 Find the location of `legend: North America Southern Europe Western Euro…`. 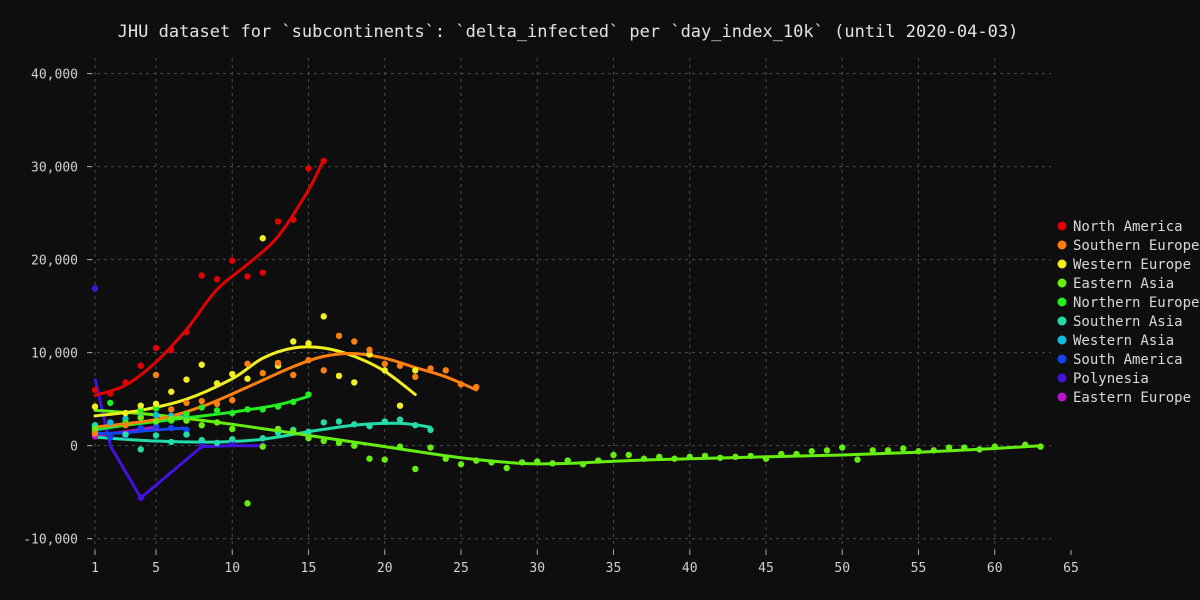

legend: North America Southern Europe Western Euro… is located at coordinates (1128, 312).